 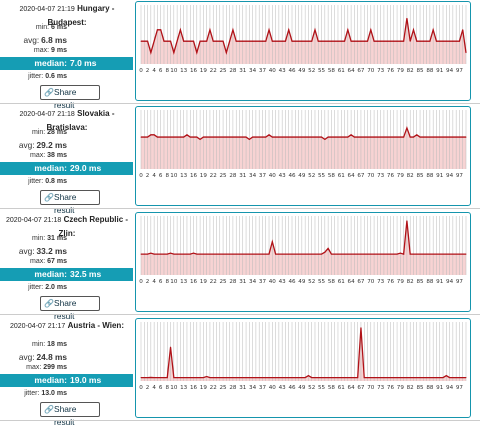 I want to click on x-tick-label: 40, so click(x=273, y=71).